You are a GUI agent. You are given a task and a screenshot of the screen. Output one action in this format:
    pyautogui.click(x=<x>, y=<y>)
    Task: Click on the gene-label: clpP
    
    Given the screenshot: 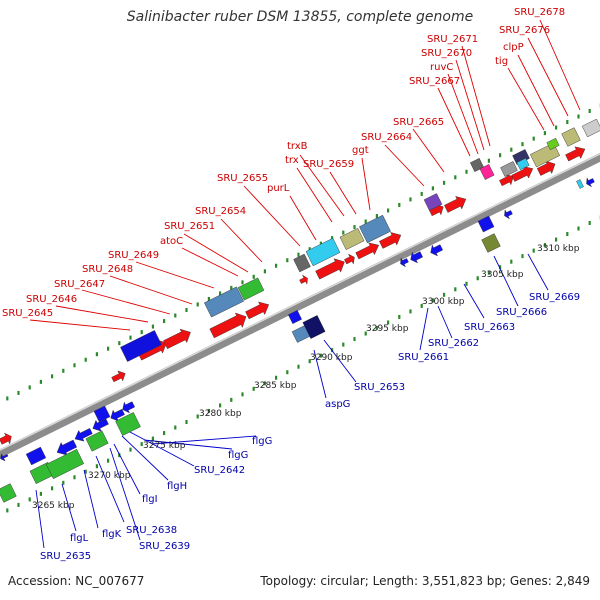 What is the action you would take?
    pyautogui.click(x=513, y=47)
    